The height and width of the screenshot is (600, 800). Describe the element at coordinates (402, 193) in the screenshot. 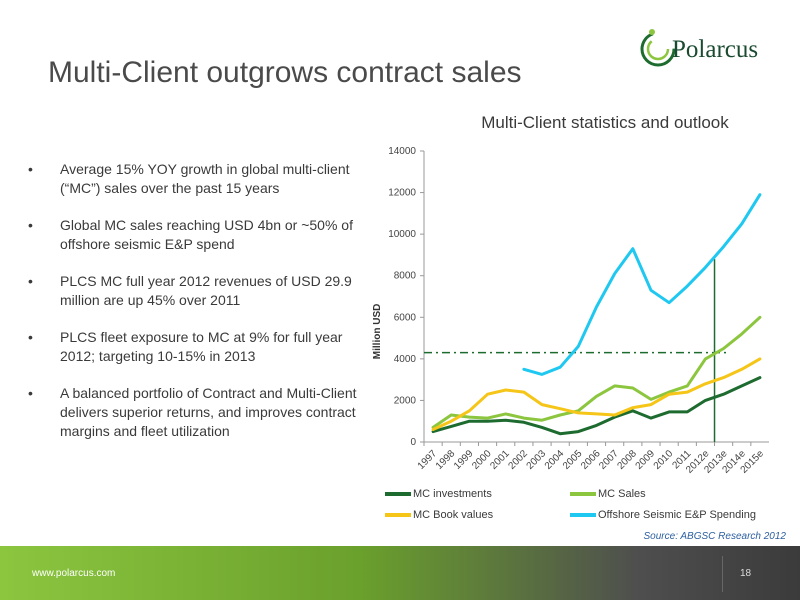

I see `y-tick-label: 12000` at that location.